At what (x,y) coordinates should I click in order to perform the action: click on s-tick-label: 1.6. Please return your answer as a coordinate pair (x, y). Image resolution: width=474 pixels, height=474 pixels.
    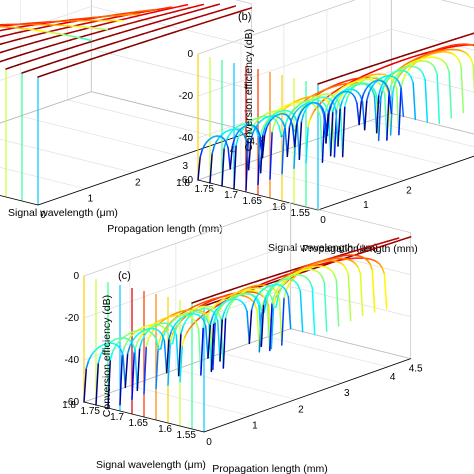
    Looking at the image, I should click on (279, 207).